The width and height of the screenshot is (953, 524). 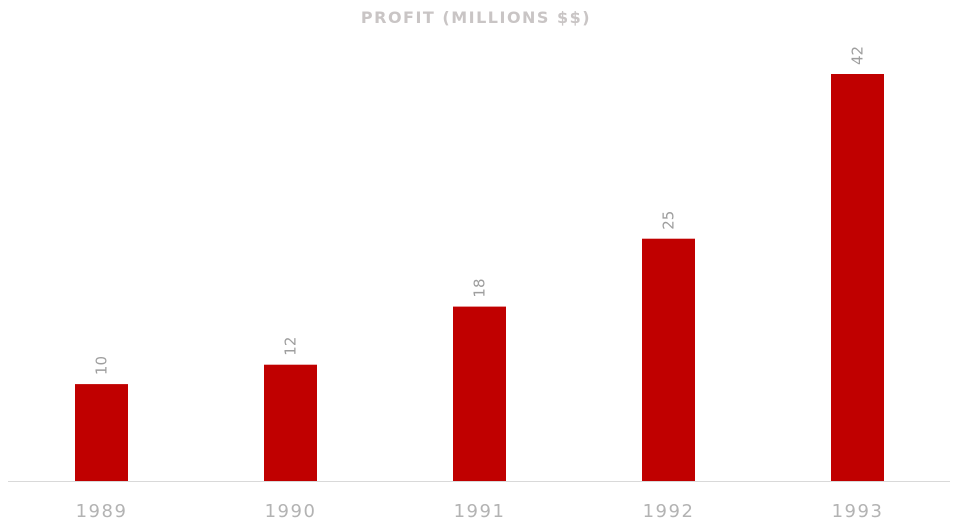 I want to click on x-tick-1990: 1990, so click(x=291, y=511).